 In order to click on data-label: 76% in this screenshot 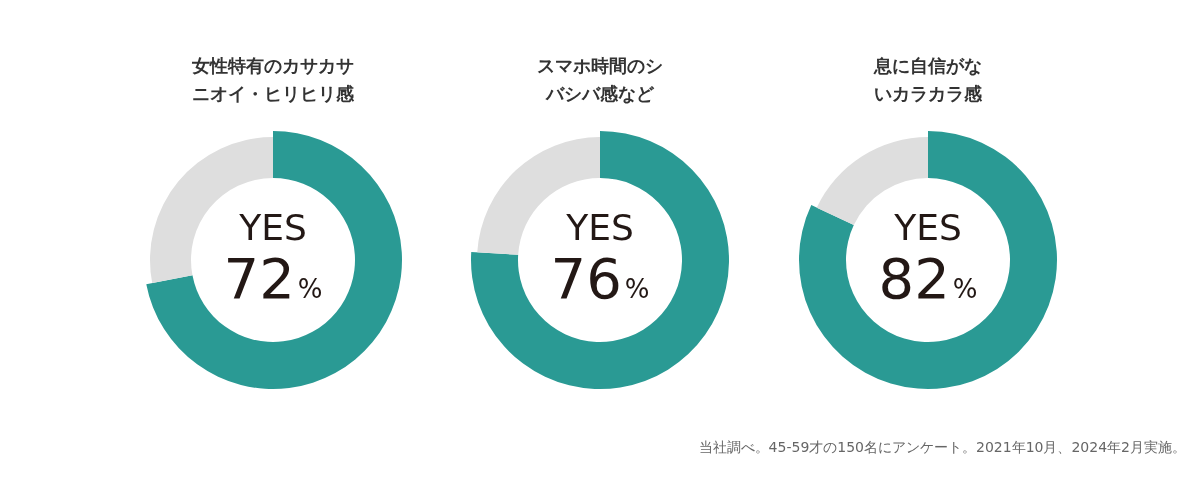, I will do `click(600, 278)`.